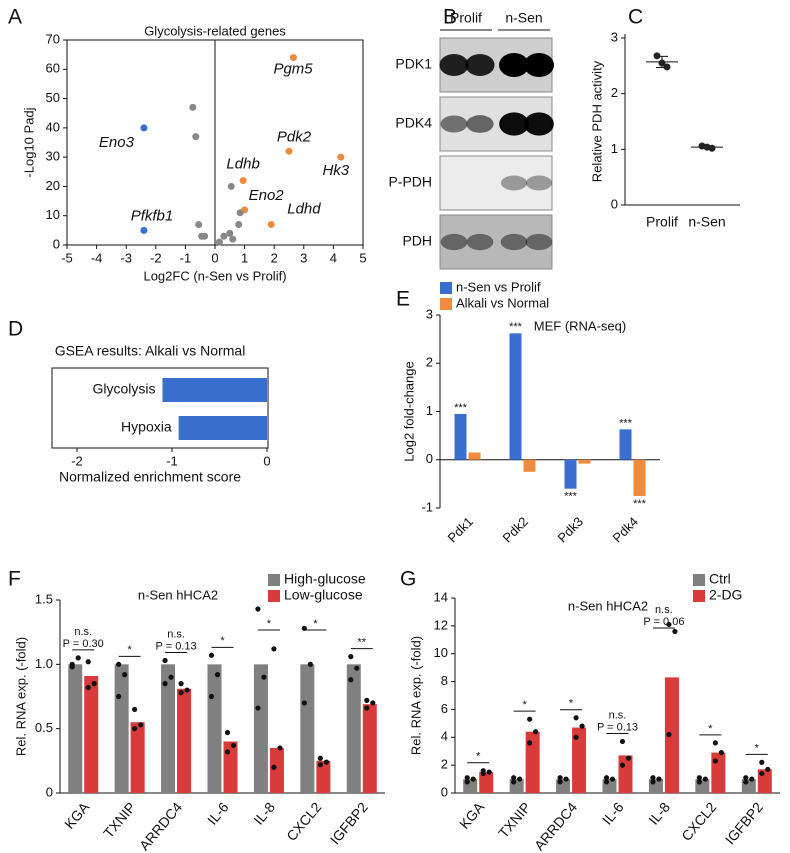 Image resolution: width=790 pixels, height=853 pixels. I want to click on y-axis-label: -Log10 Padj, so click(28, 142).